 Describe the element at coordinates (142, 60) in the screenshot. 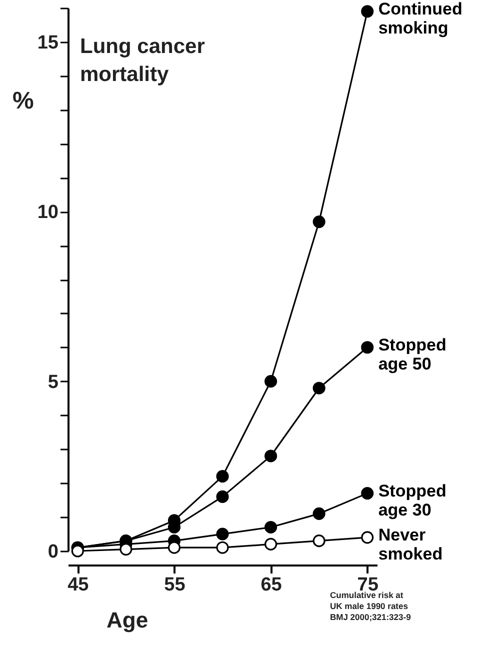

I see `text: Lung cancer mortality` at that location.